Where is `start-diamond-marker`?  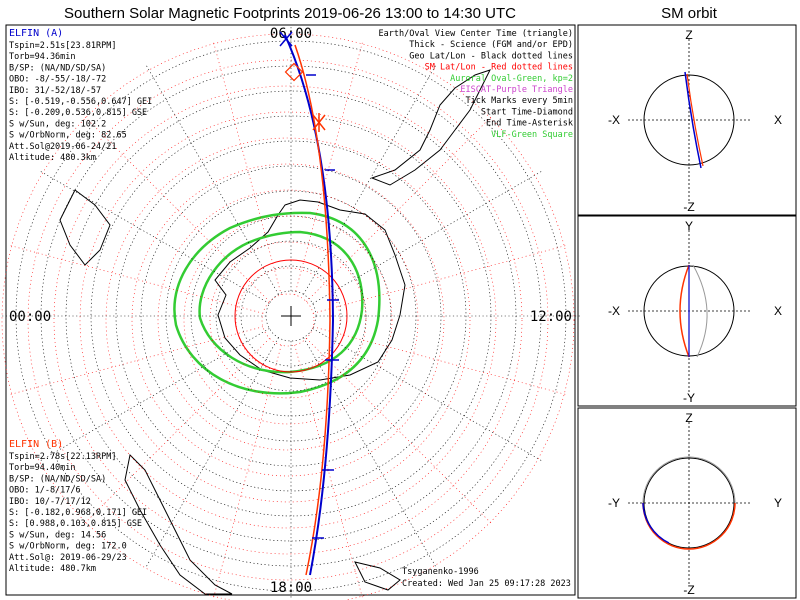
start-diamond-marker is located at coordinates (294, 72).